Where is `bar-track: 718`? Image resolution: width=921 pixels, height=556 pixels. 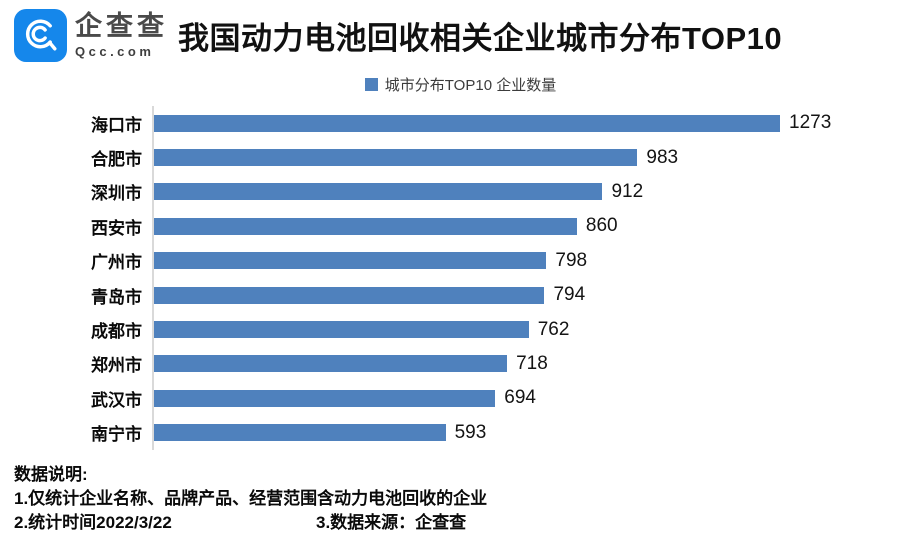
bar-track: 718 is located at coordinates (531, 364).